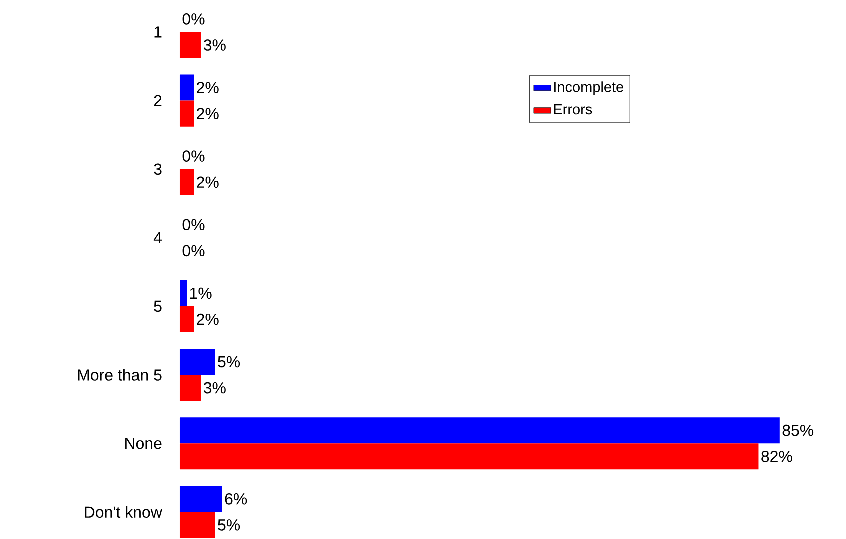  Describe the element at coordinates (158, 238) in the screenshot. I see `y-tick-label: 4` at that location.